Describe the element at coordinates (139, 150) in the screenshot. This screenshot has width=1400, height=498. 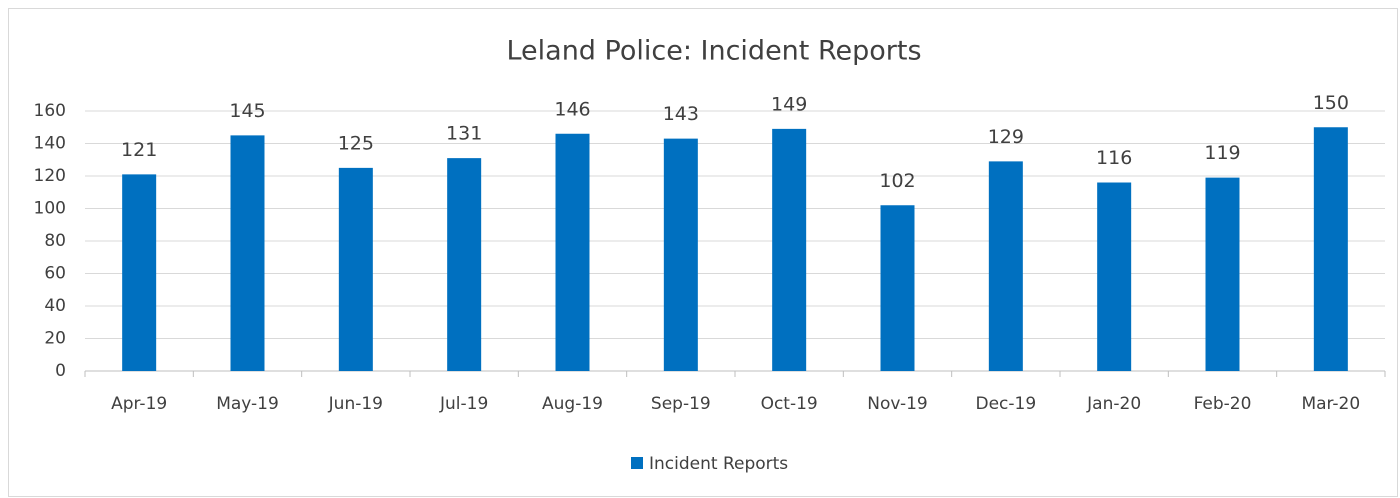
I see `data-label: 121` at that location.